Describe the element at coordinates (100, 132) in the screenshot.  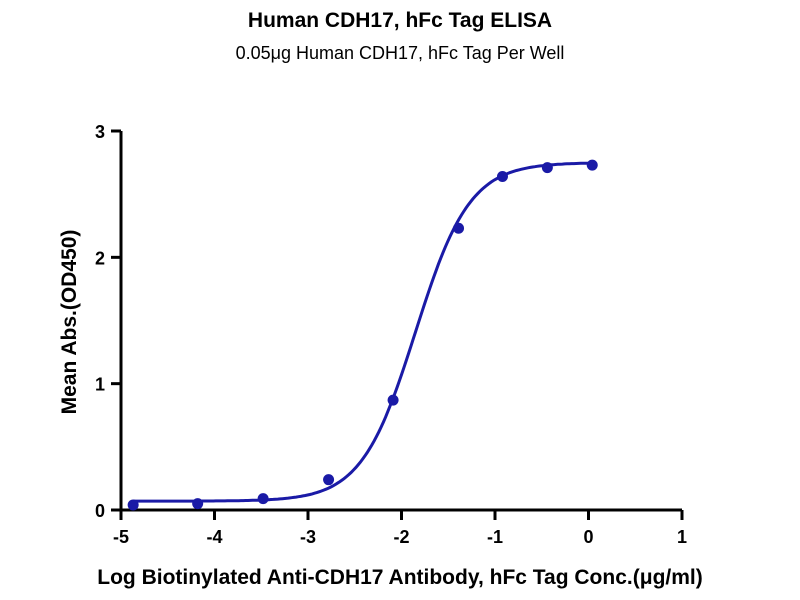
I see `y-tick-label: 3` at that location.